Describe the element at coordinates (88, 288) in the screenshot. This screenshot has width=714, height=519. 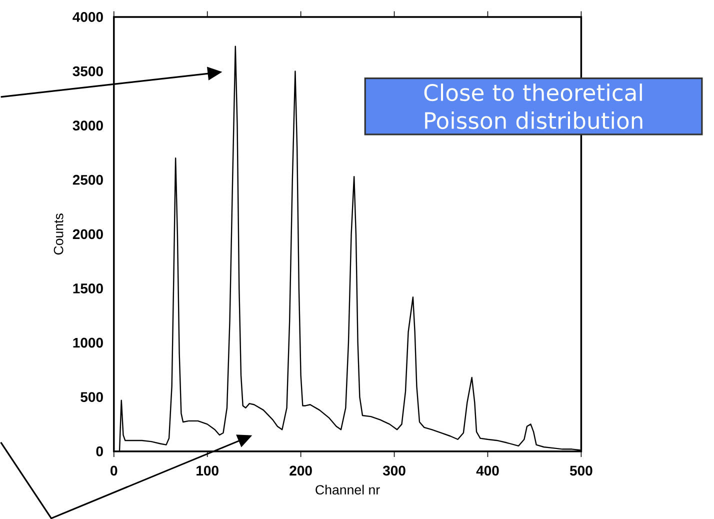
I see `y-tick-label: 1500` at that location.